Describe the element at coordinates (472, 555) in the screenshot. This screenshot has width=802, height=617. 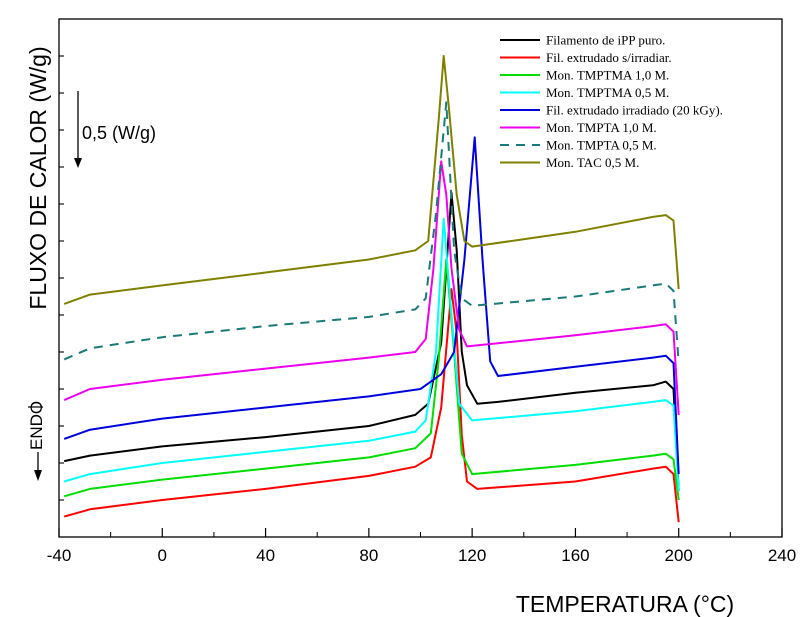
I see `x-tick-label: 120` at that location.